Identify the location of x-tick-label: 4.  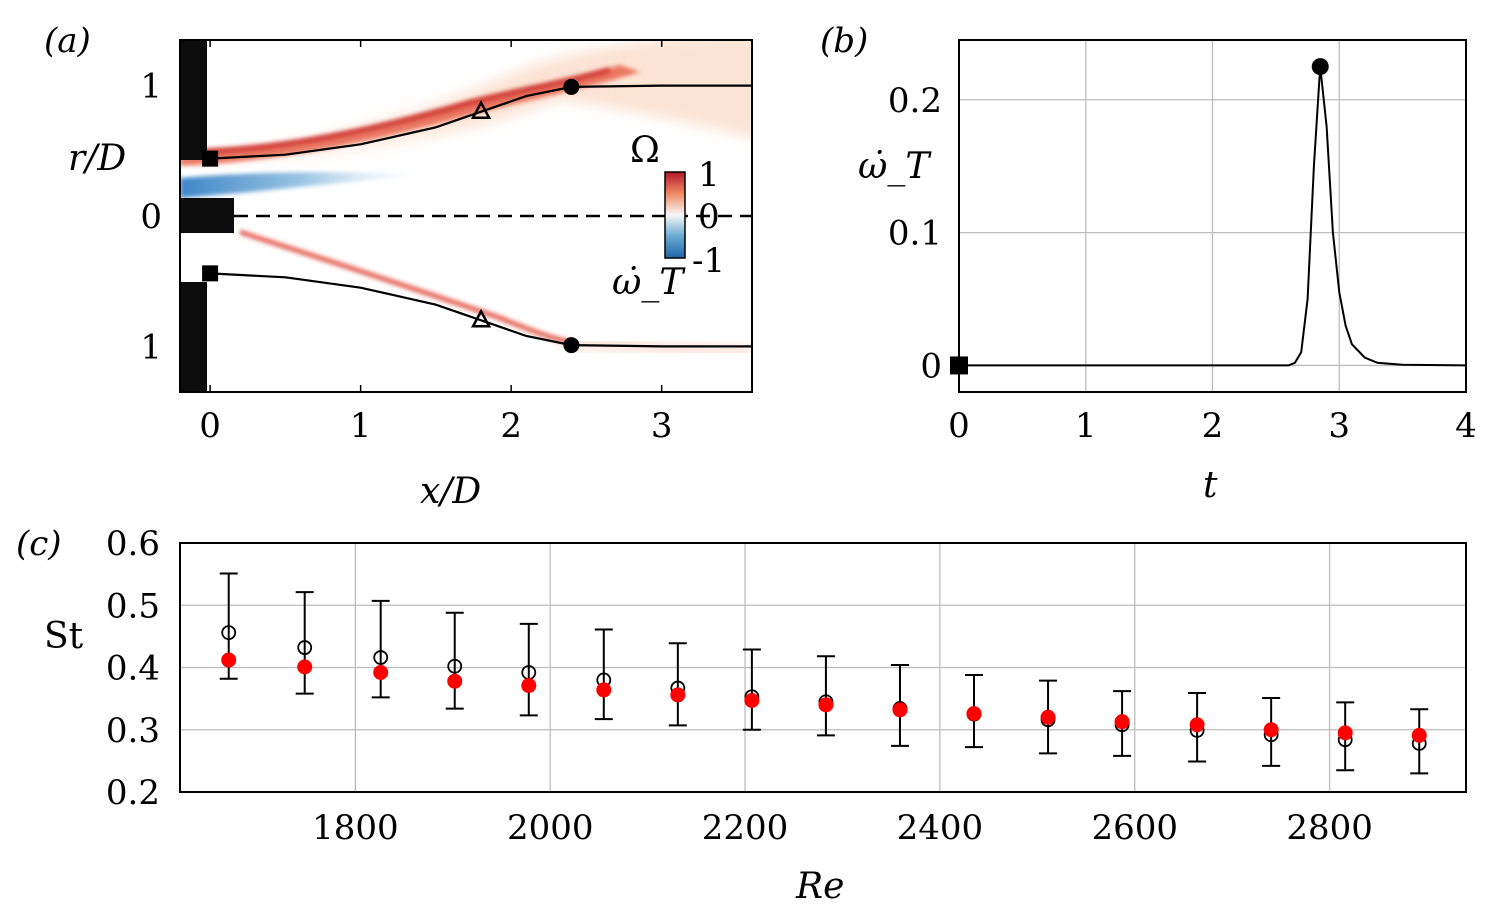
(1466, 426).